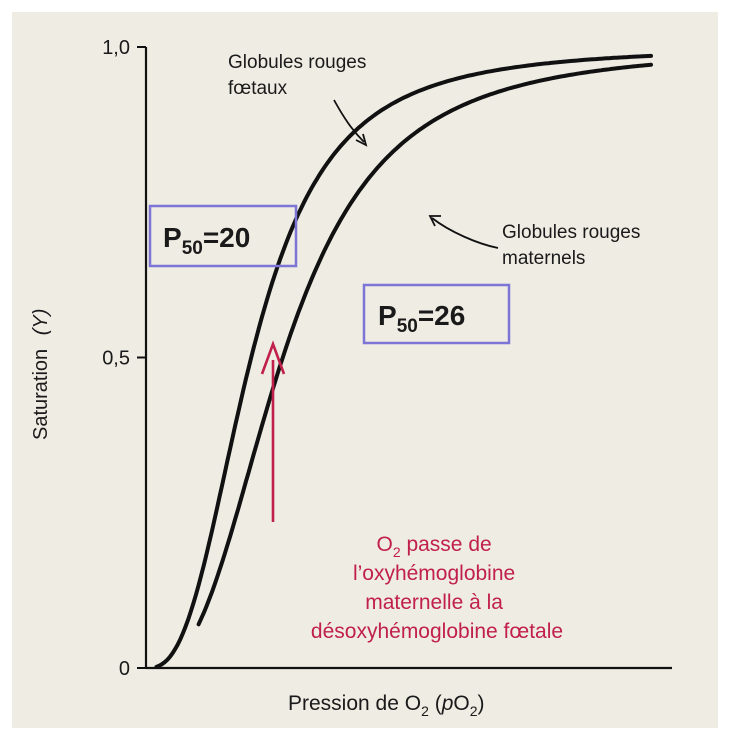  Describe the element at coordinates (116, 359) in the screenshot. I see `y-tick-label-1: 0,5` at that location.